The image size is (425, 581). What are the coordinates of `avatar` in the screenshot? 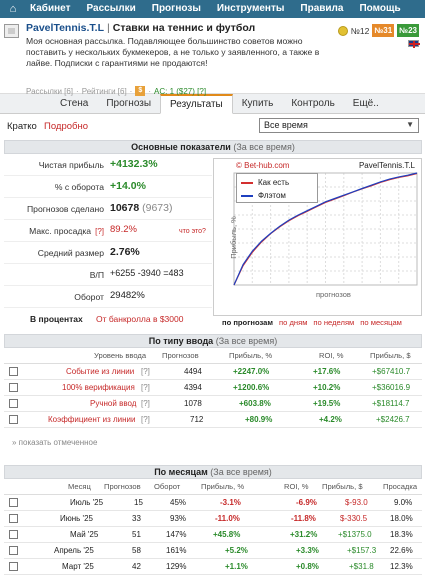 It's located at (11, 31).